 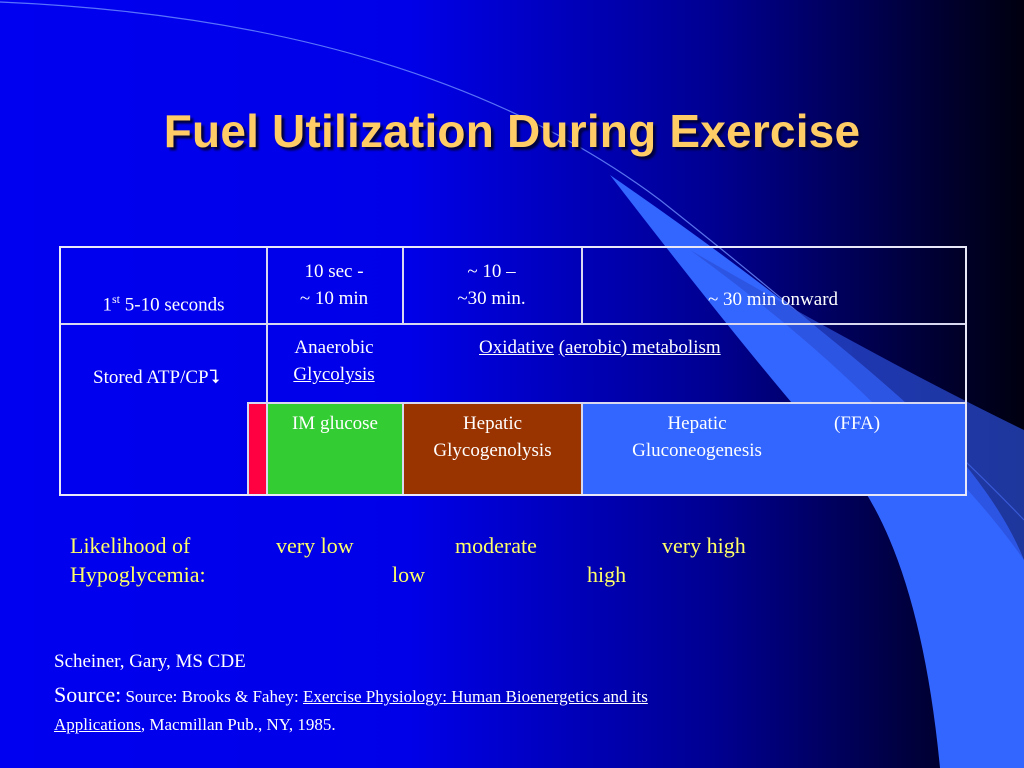 I want to click on likelihood-very-high: very high, so click(x=704, y=545).